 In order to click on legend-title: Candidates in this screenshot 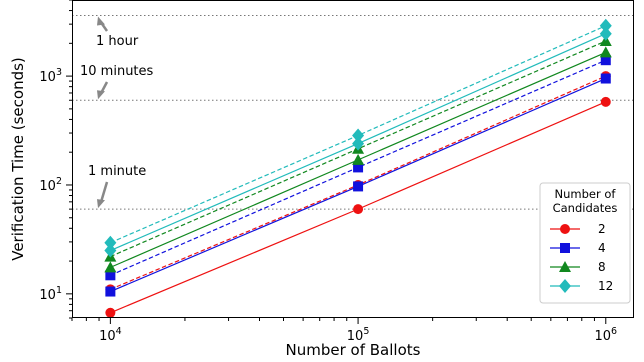, I will do `click(585, 208)`.